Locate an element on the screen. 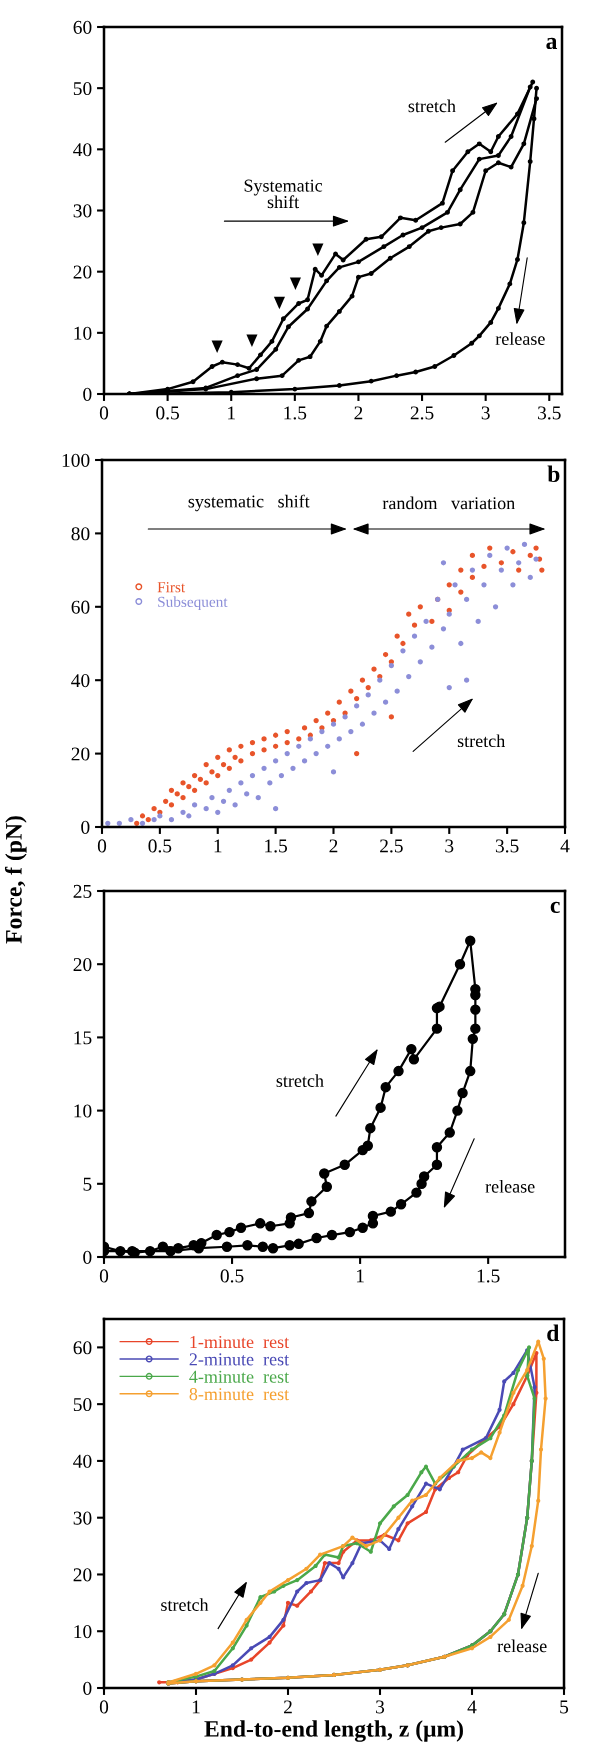 The image size is (591, 1759). legend-label: 1-minute rest is located at coordinates (240, 1342).